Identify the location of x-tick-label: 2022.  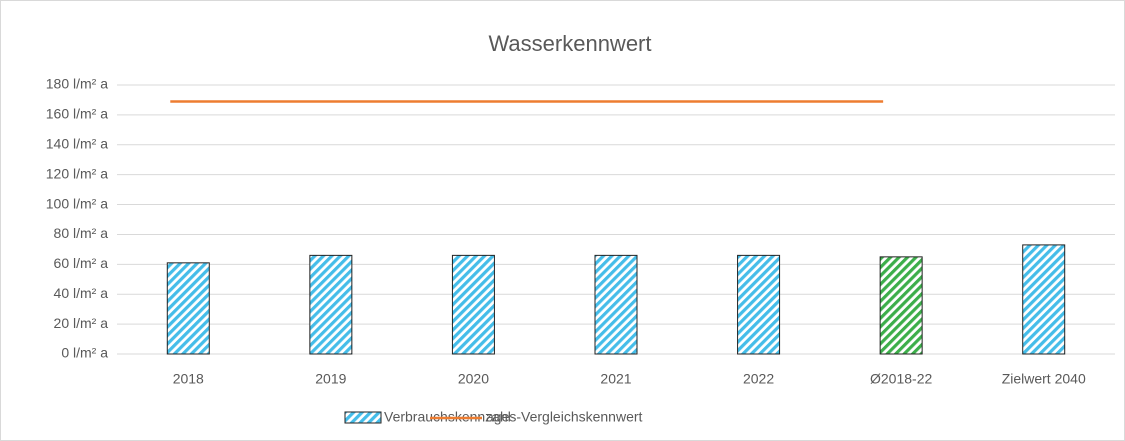
(758, 379).